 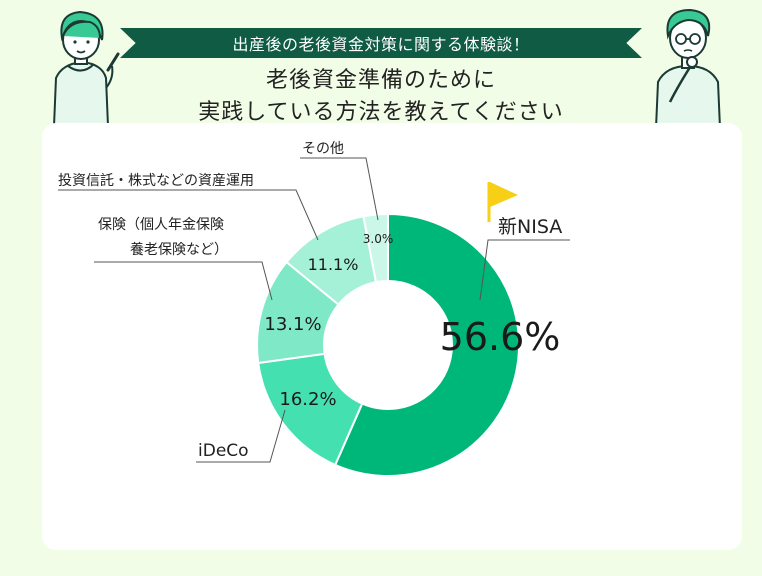 What do you see at coordinates (375, 248) in the screenshot?
I see `slice-other` at bounding box center [375, 248].